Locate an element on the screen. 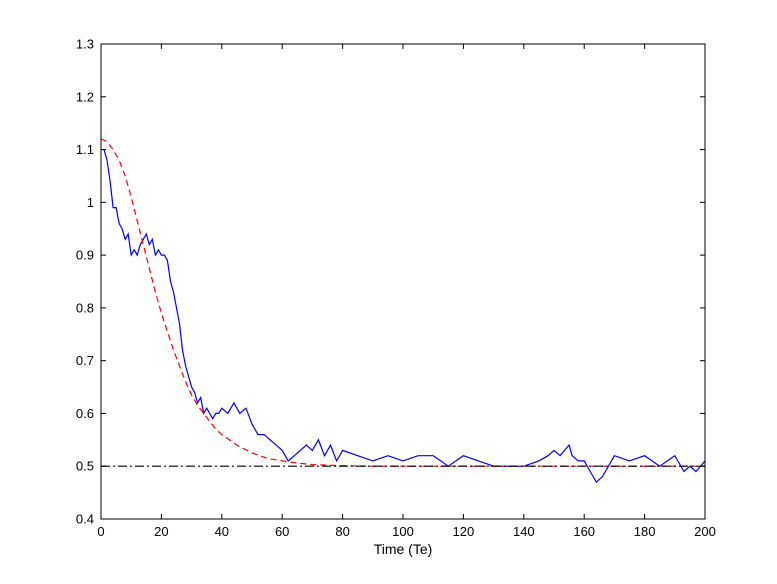  y-tick-label: 1 is located at coordinates (90, 202).